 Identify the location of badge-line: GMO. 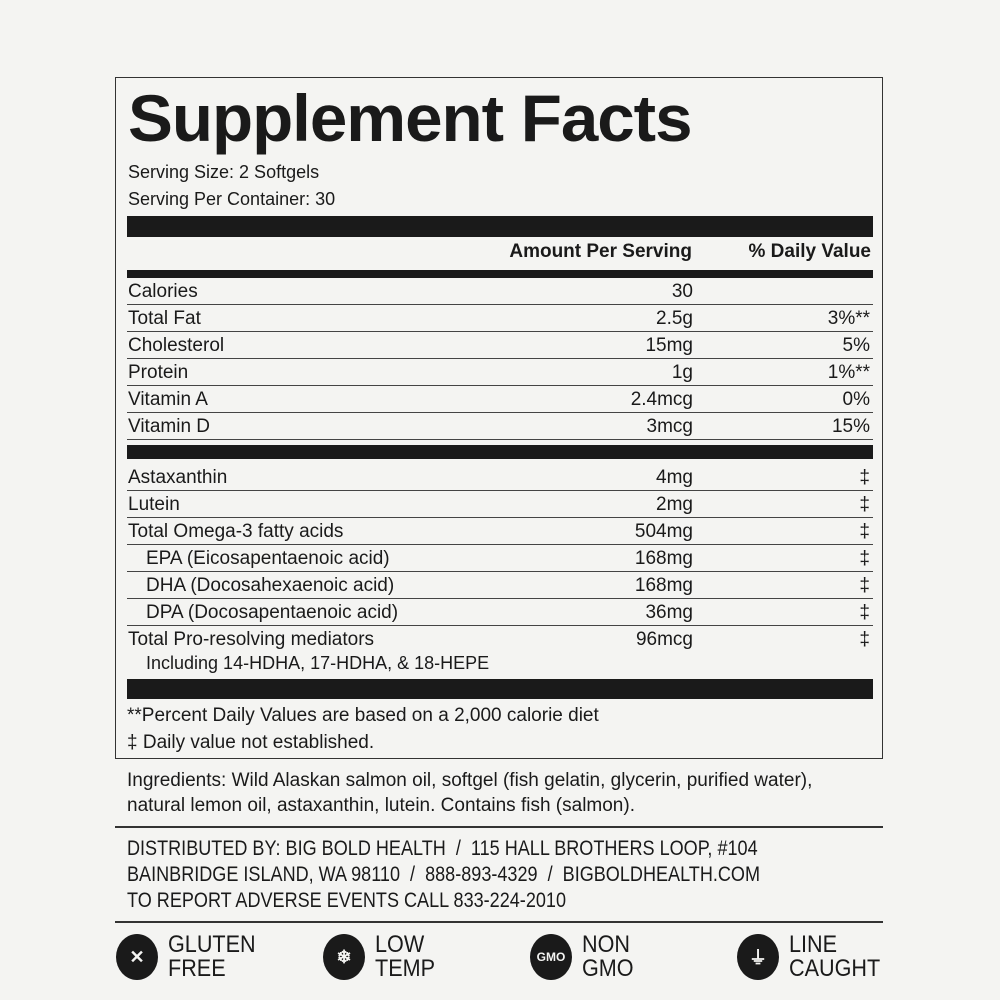
(608, 968).